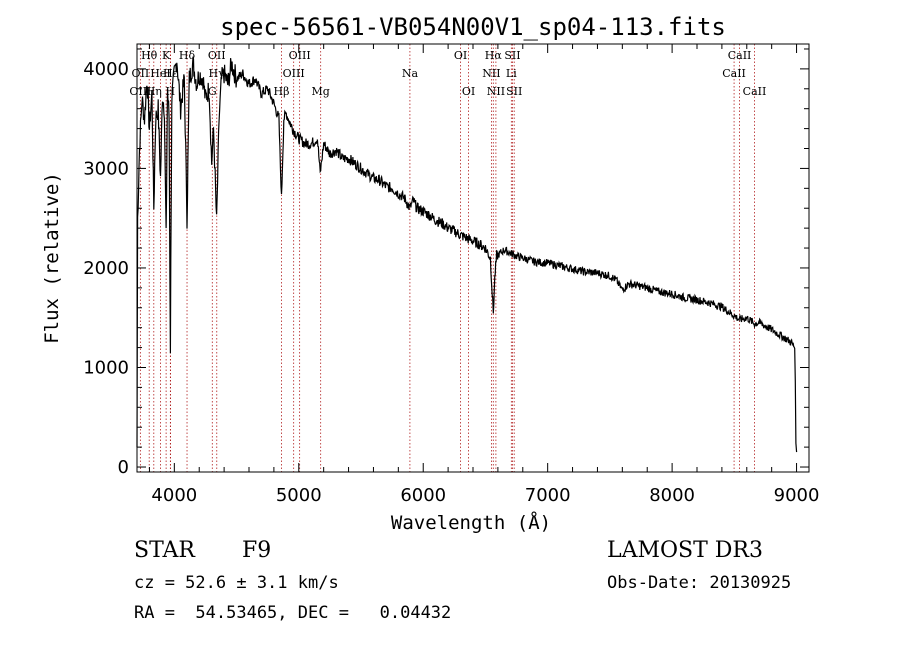 The width and height of the screenshot is (900, 649). What do you see at coordinates (685, 550) in the screenshot?
I see `survey-name: LAMOST DR3` at bounding box center [685, 550].